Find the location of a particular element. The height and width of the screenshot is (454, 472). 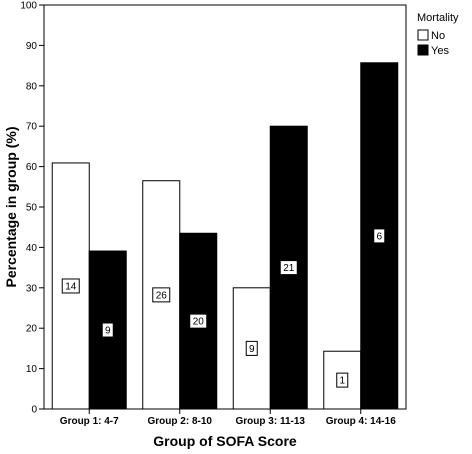

data-label: 20 is located at coordinates (199, 322).